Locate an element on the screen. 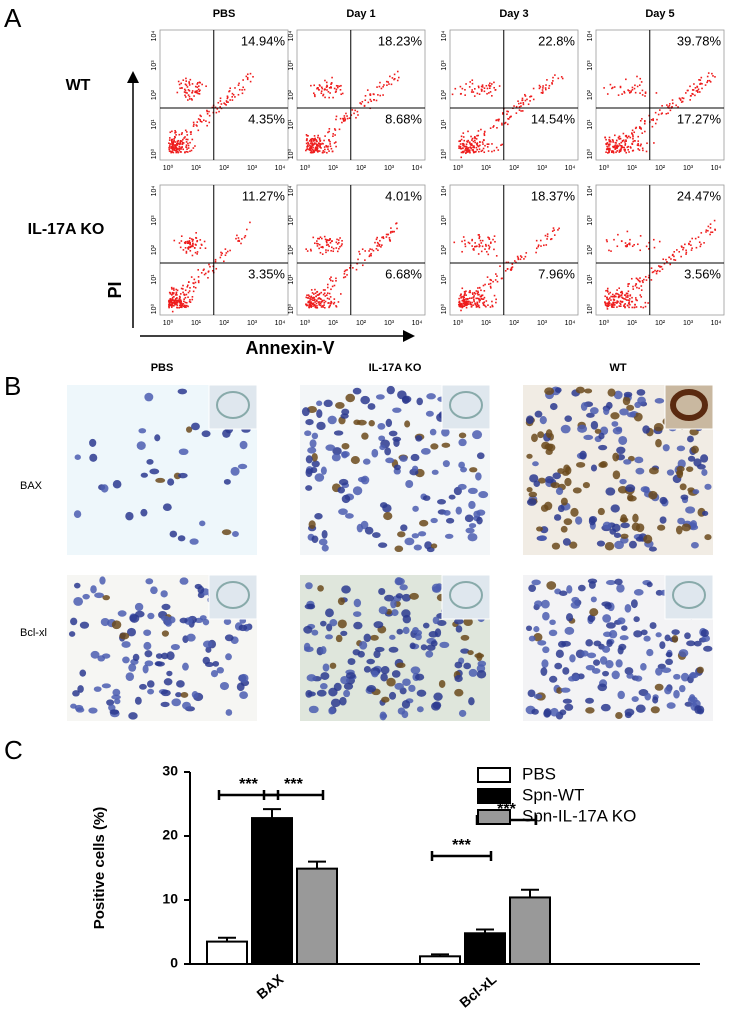  row-label: Bcl-xl is located at coordinates (33, 633).